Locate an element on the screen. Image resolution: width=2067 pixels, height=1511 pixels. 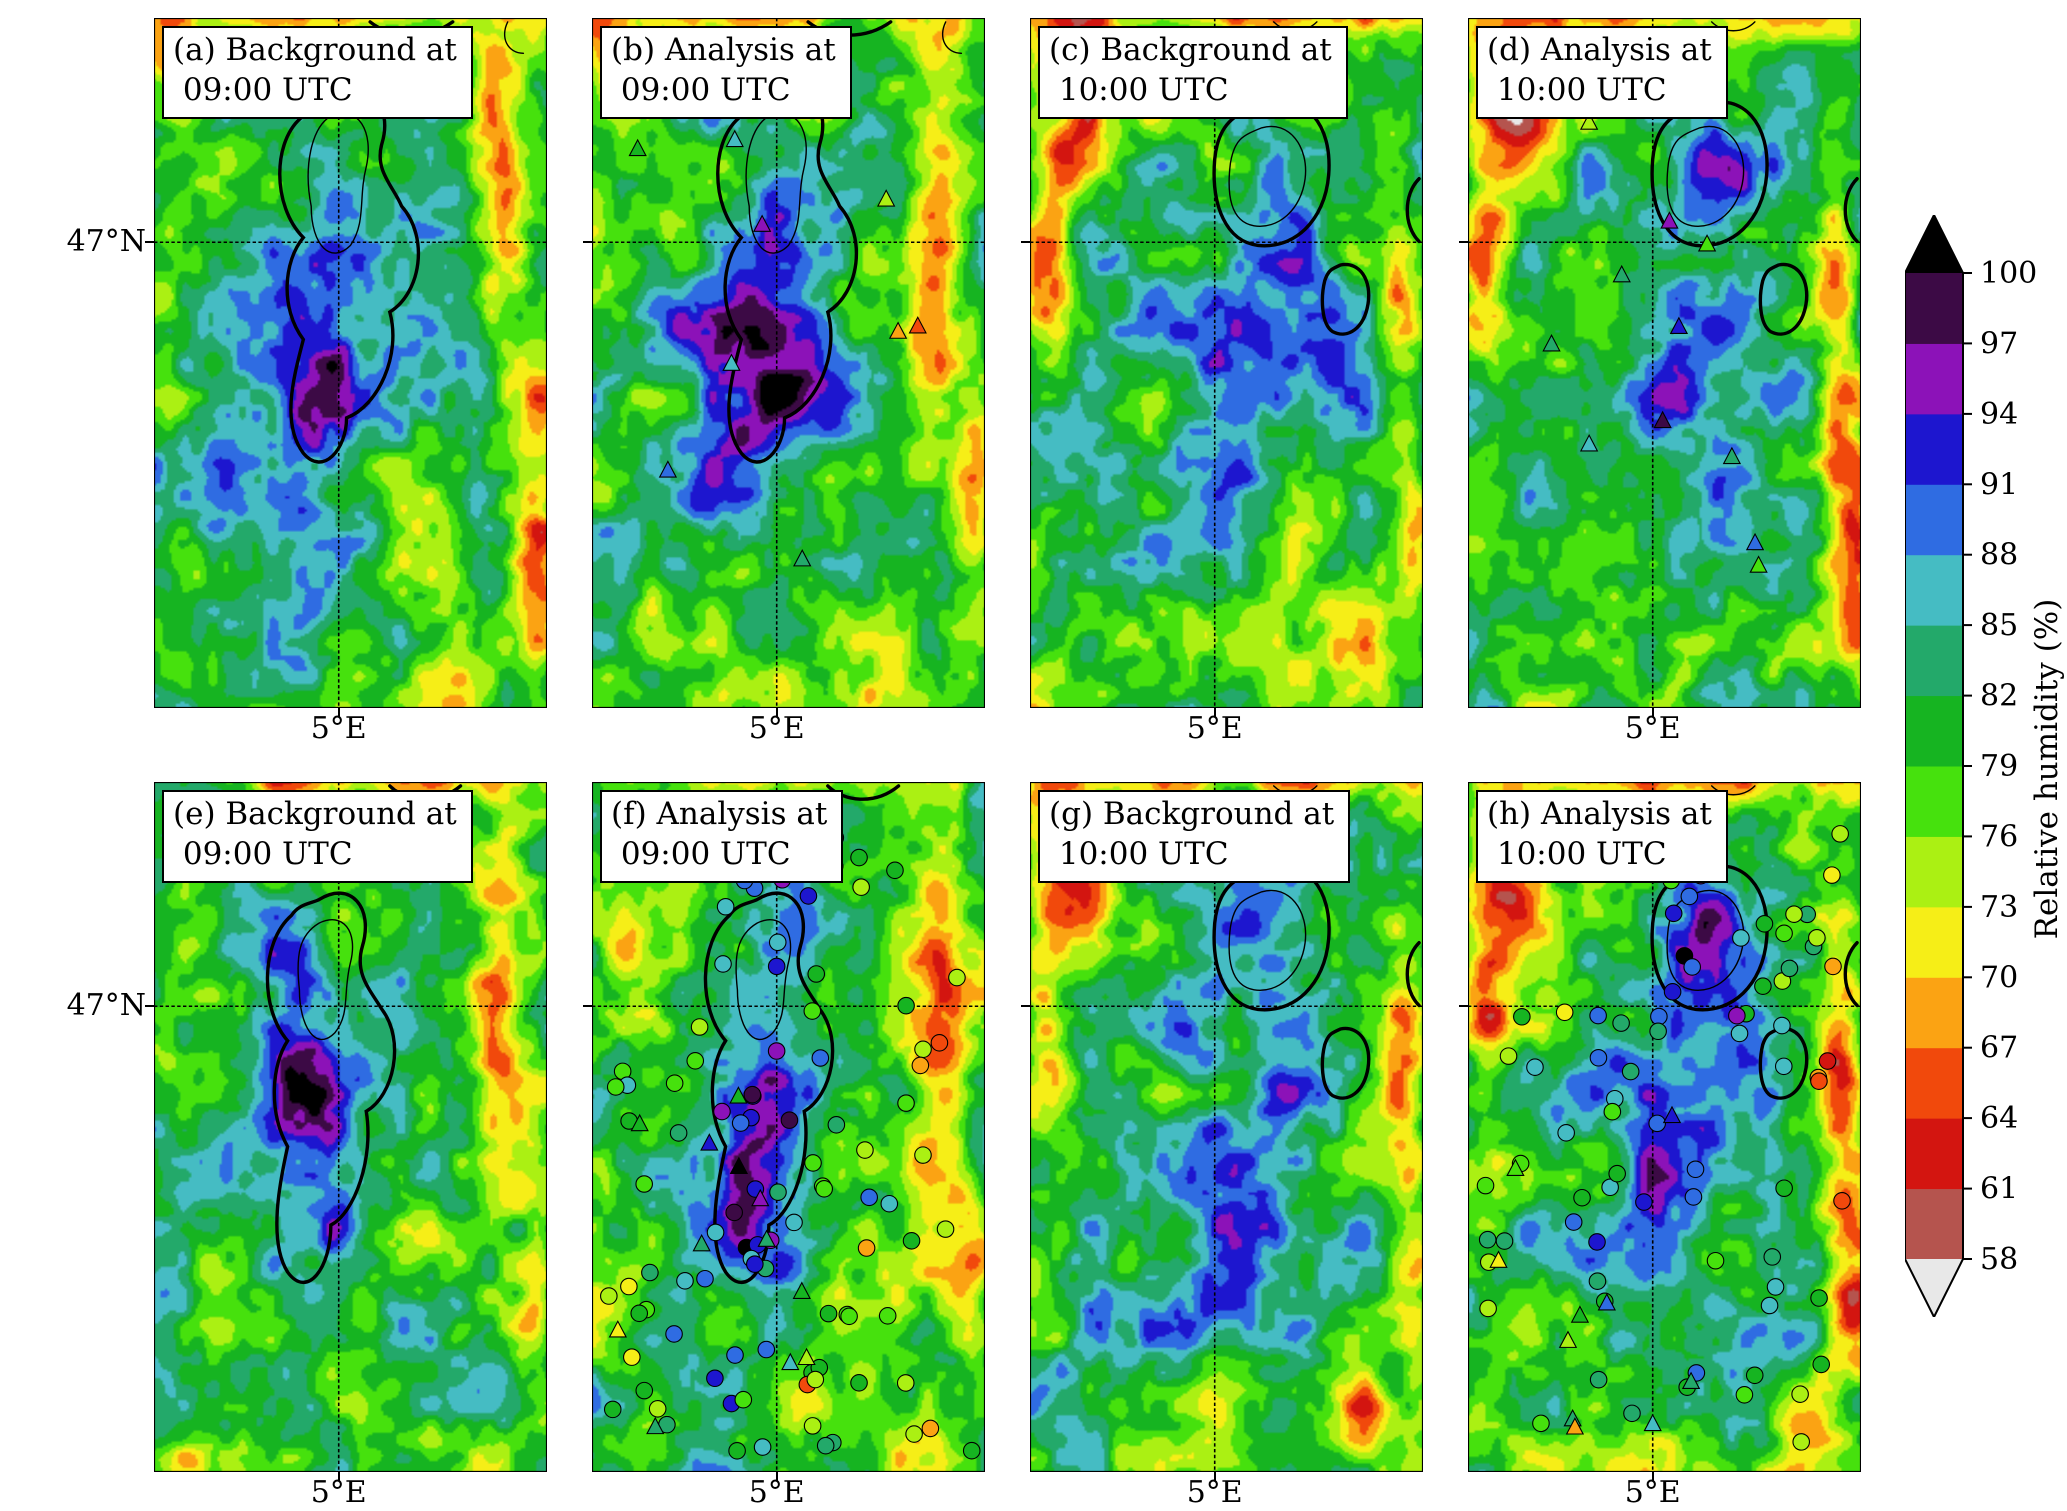
map-panel-d: (d) Analysis at 10:00 UTC is located at coordinates (1660, 367).